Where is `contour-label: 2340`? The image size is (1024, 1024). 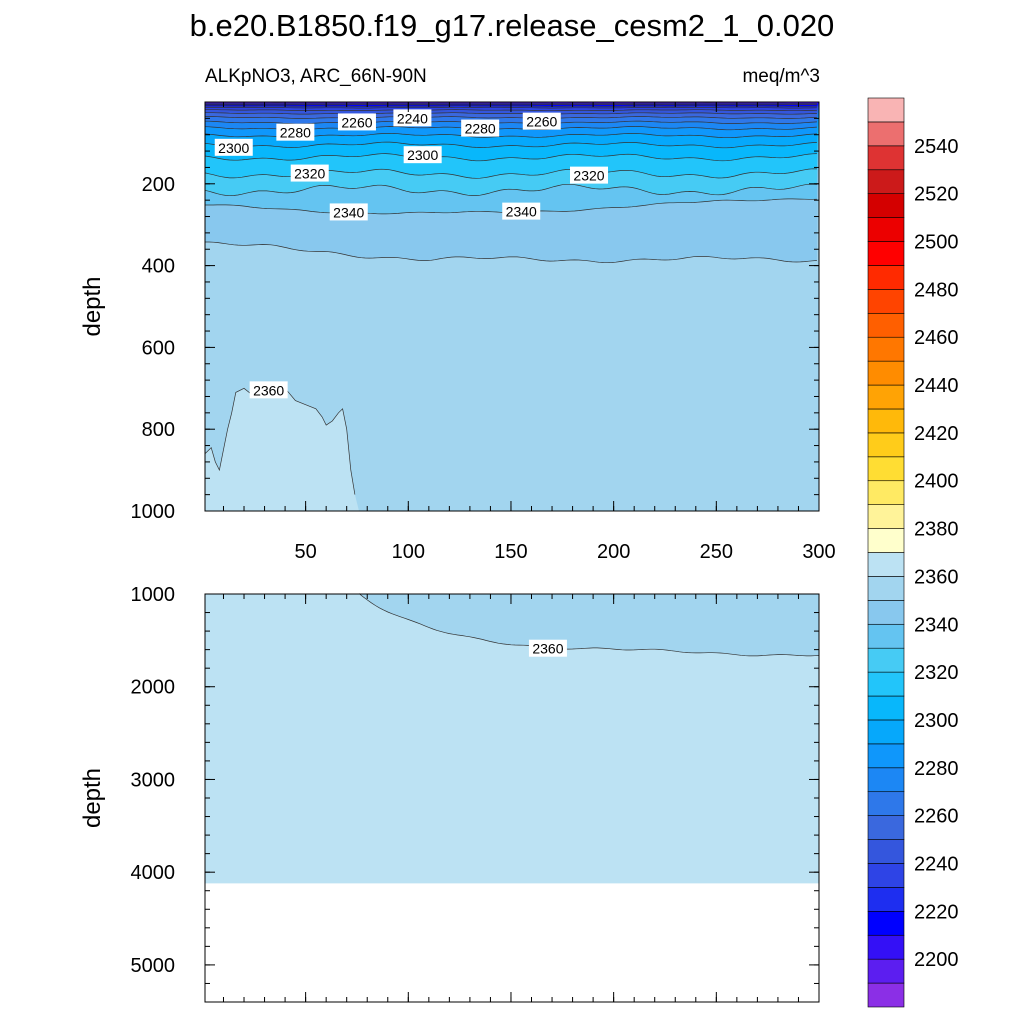
contour-label: 2340 is located at coordinates (348, 212).